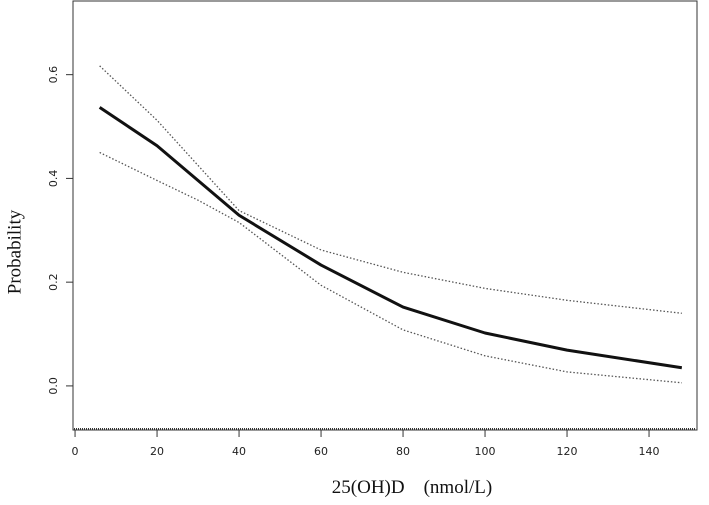 This screenshot has width=709, height=505. I want to click on x-axis-title: 25(OH)D (nmol/L), so click(412, 487).